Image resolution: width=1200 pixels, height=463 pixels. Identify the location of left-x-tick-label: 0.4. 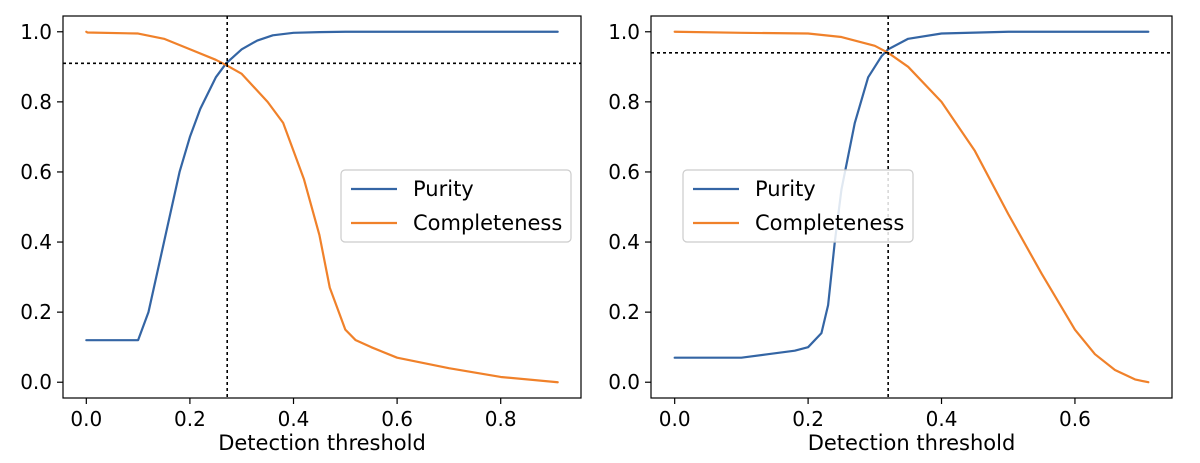
(294, 419).